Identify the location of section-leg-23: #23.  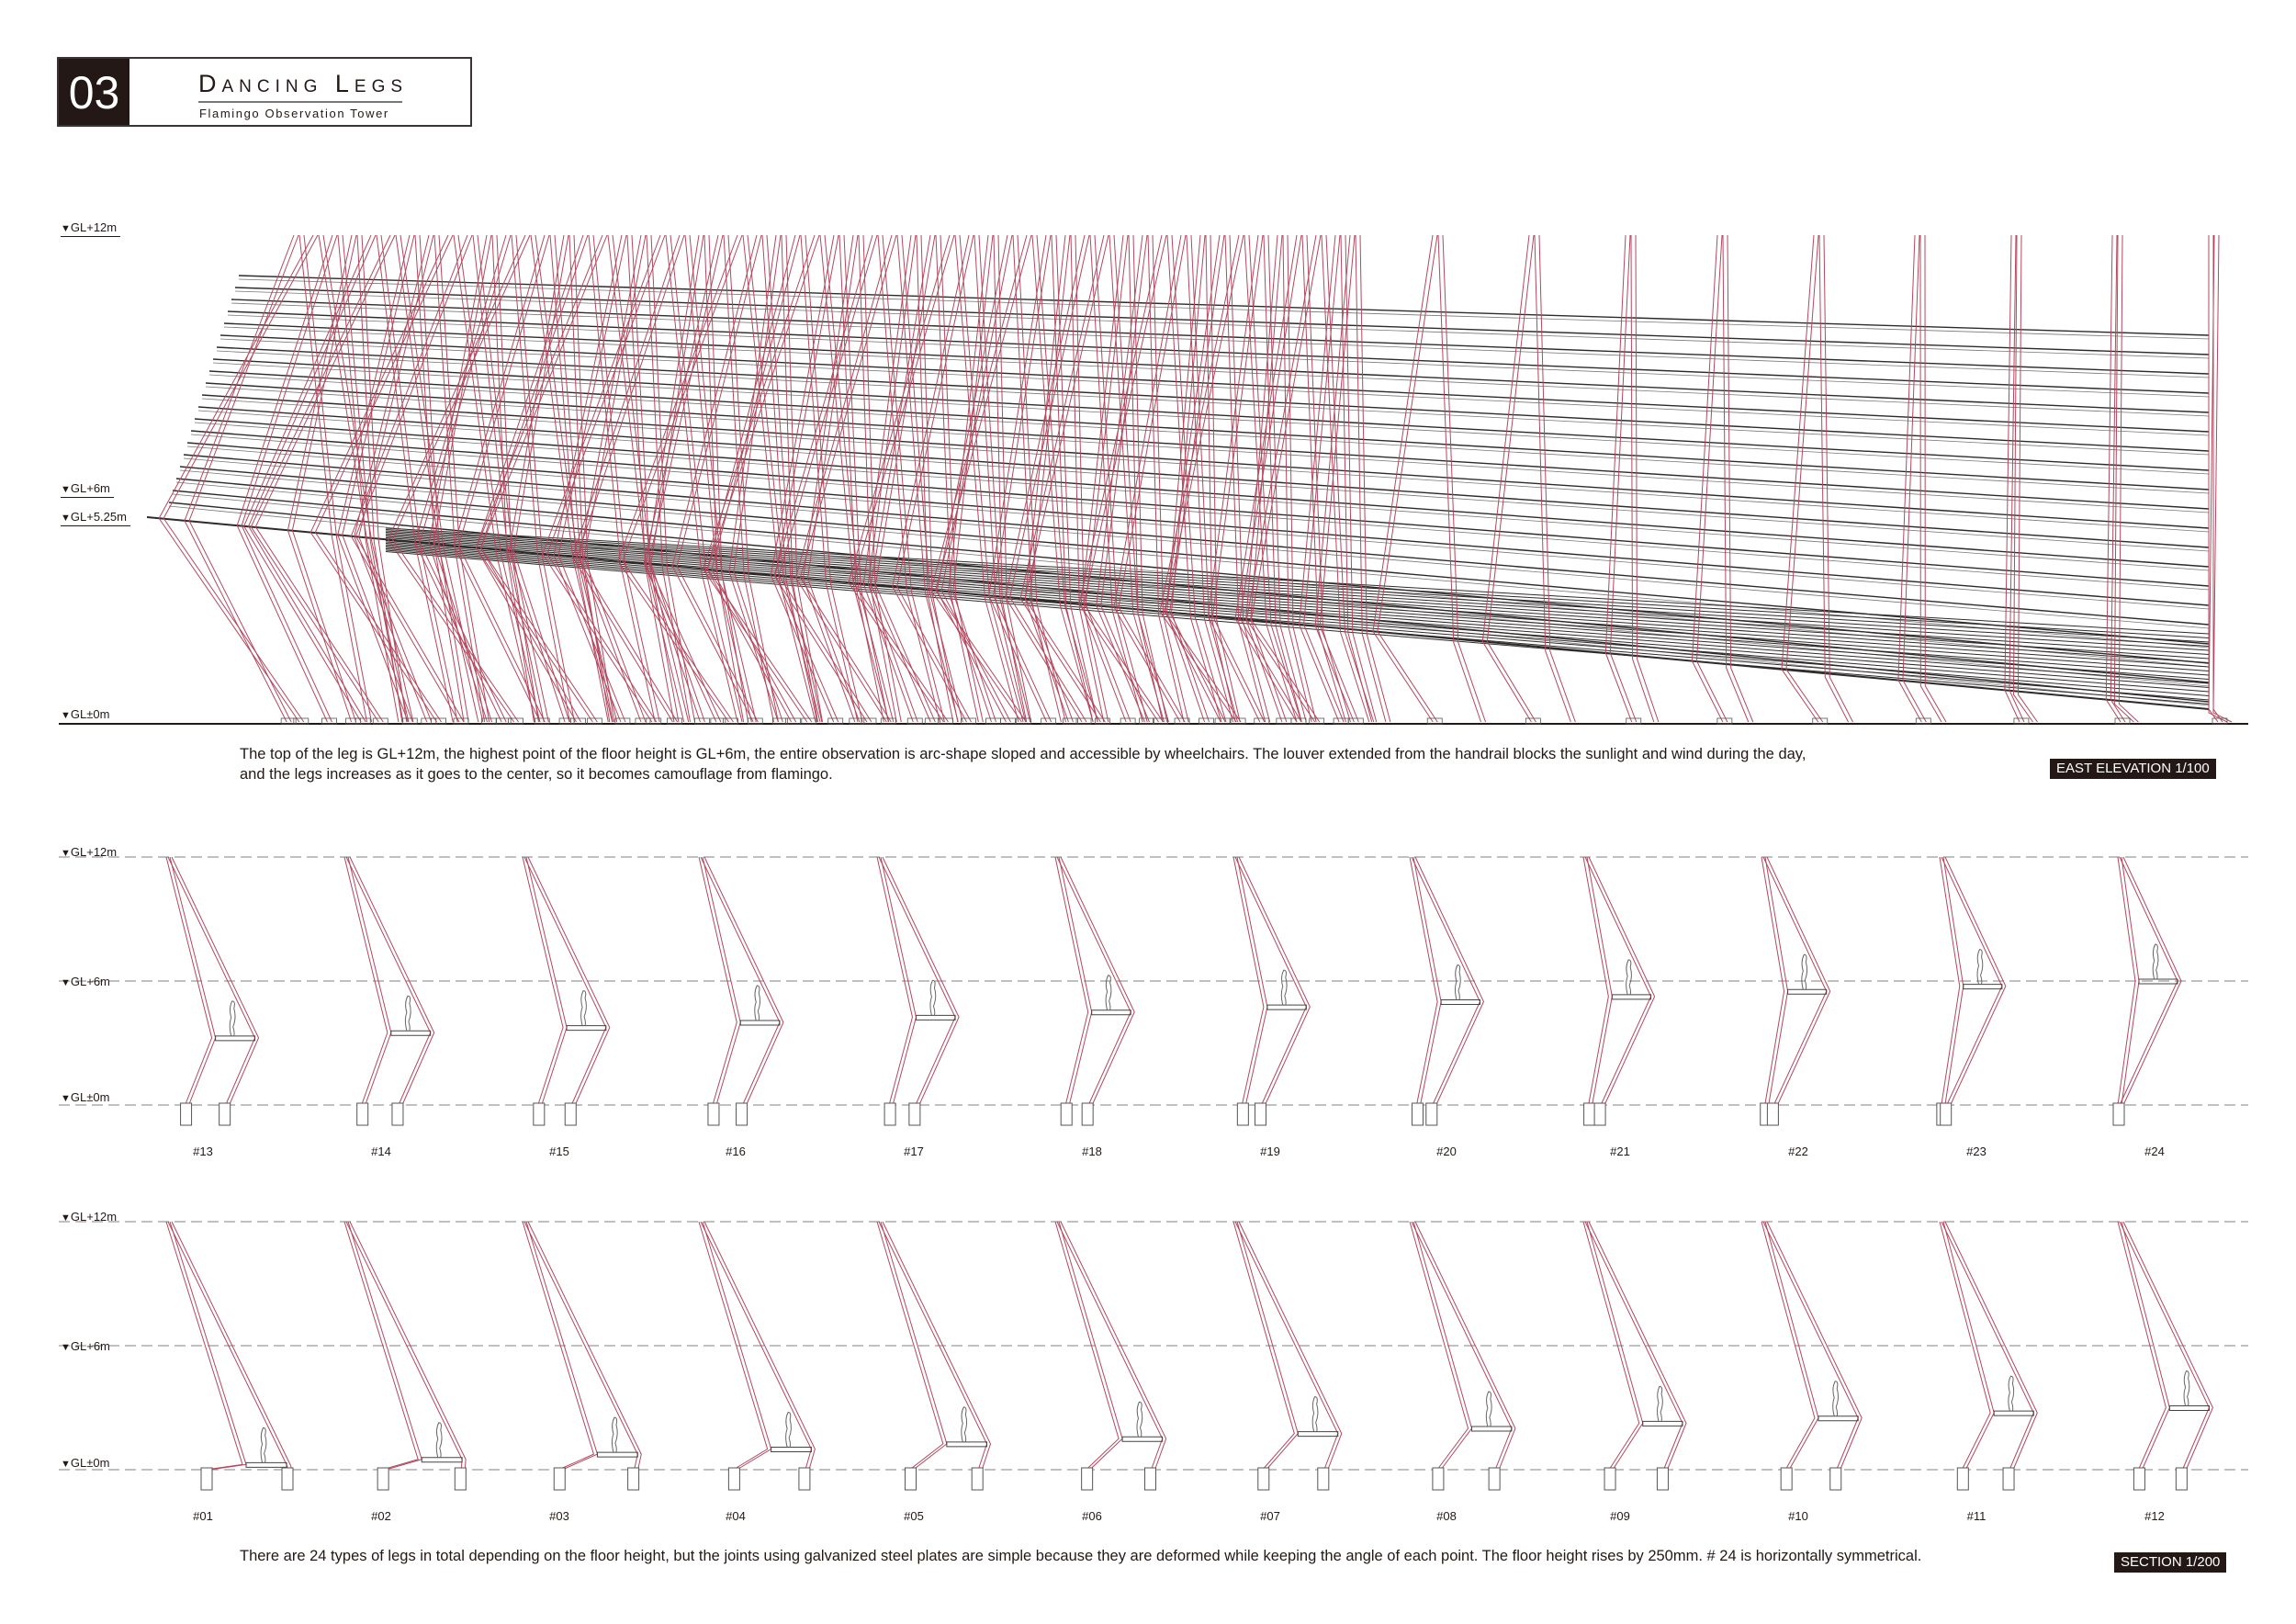
(1972, 1007).